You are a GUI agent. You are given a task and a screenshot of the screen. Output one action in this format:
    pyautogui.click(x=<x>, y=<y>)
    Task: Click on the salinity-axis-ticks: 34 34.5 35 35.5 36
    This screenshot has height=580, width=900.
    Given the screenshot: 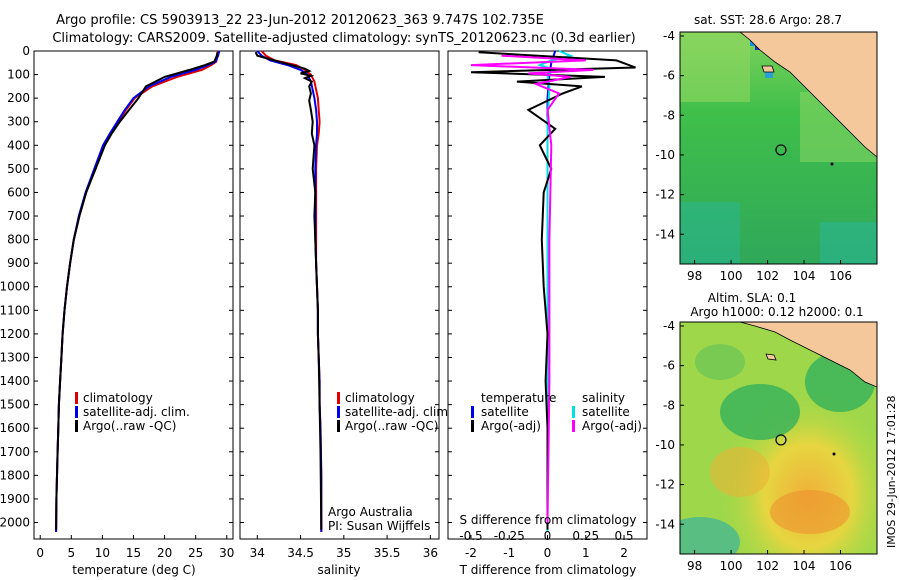 What is the action you would take?
    pyautogui.click(x=344, y=547)
    